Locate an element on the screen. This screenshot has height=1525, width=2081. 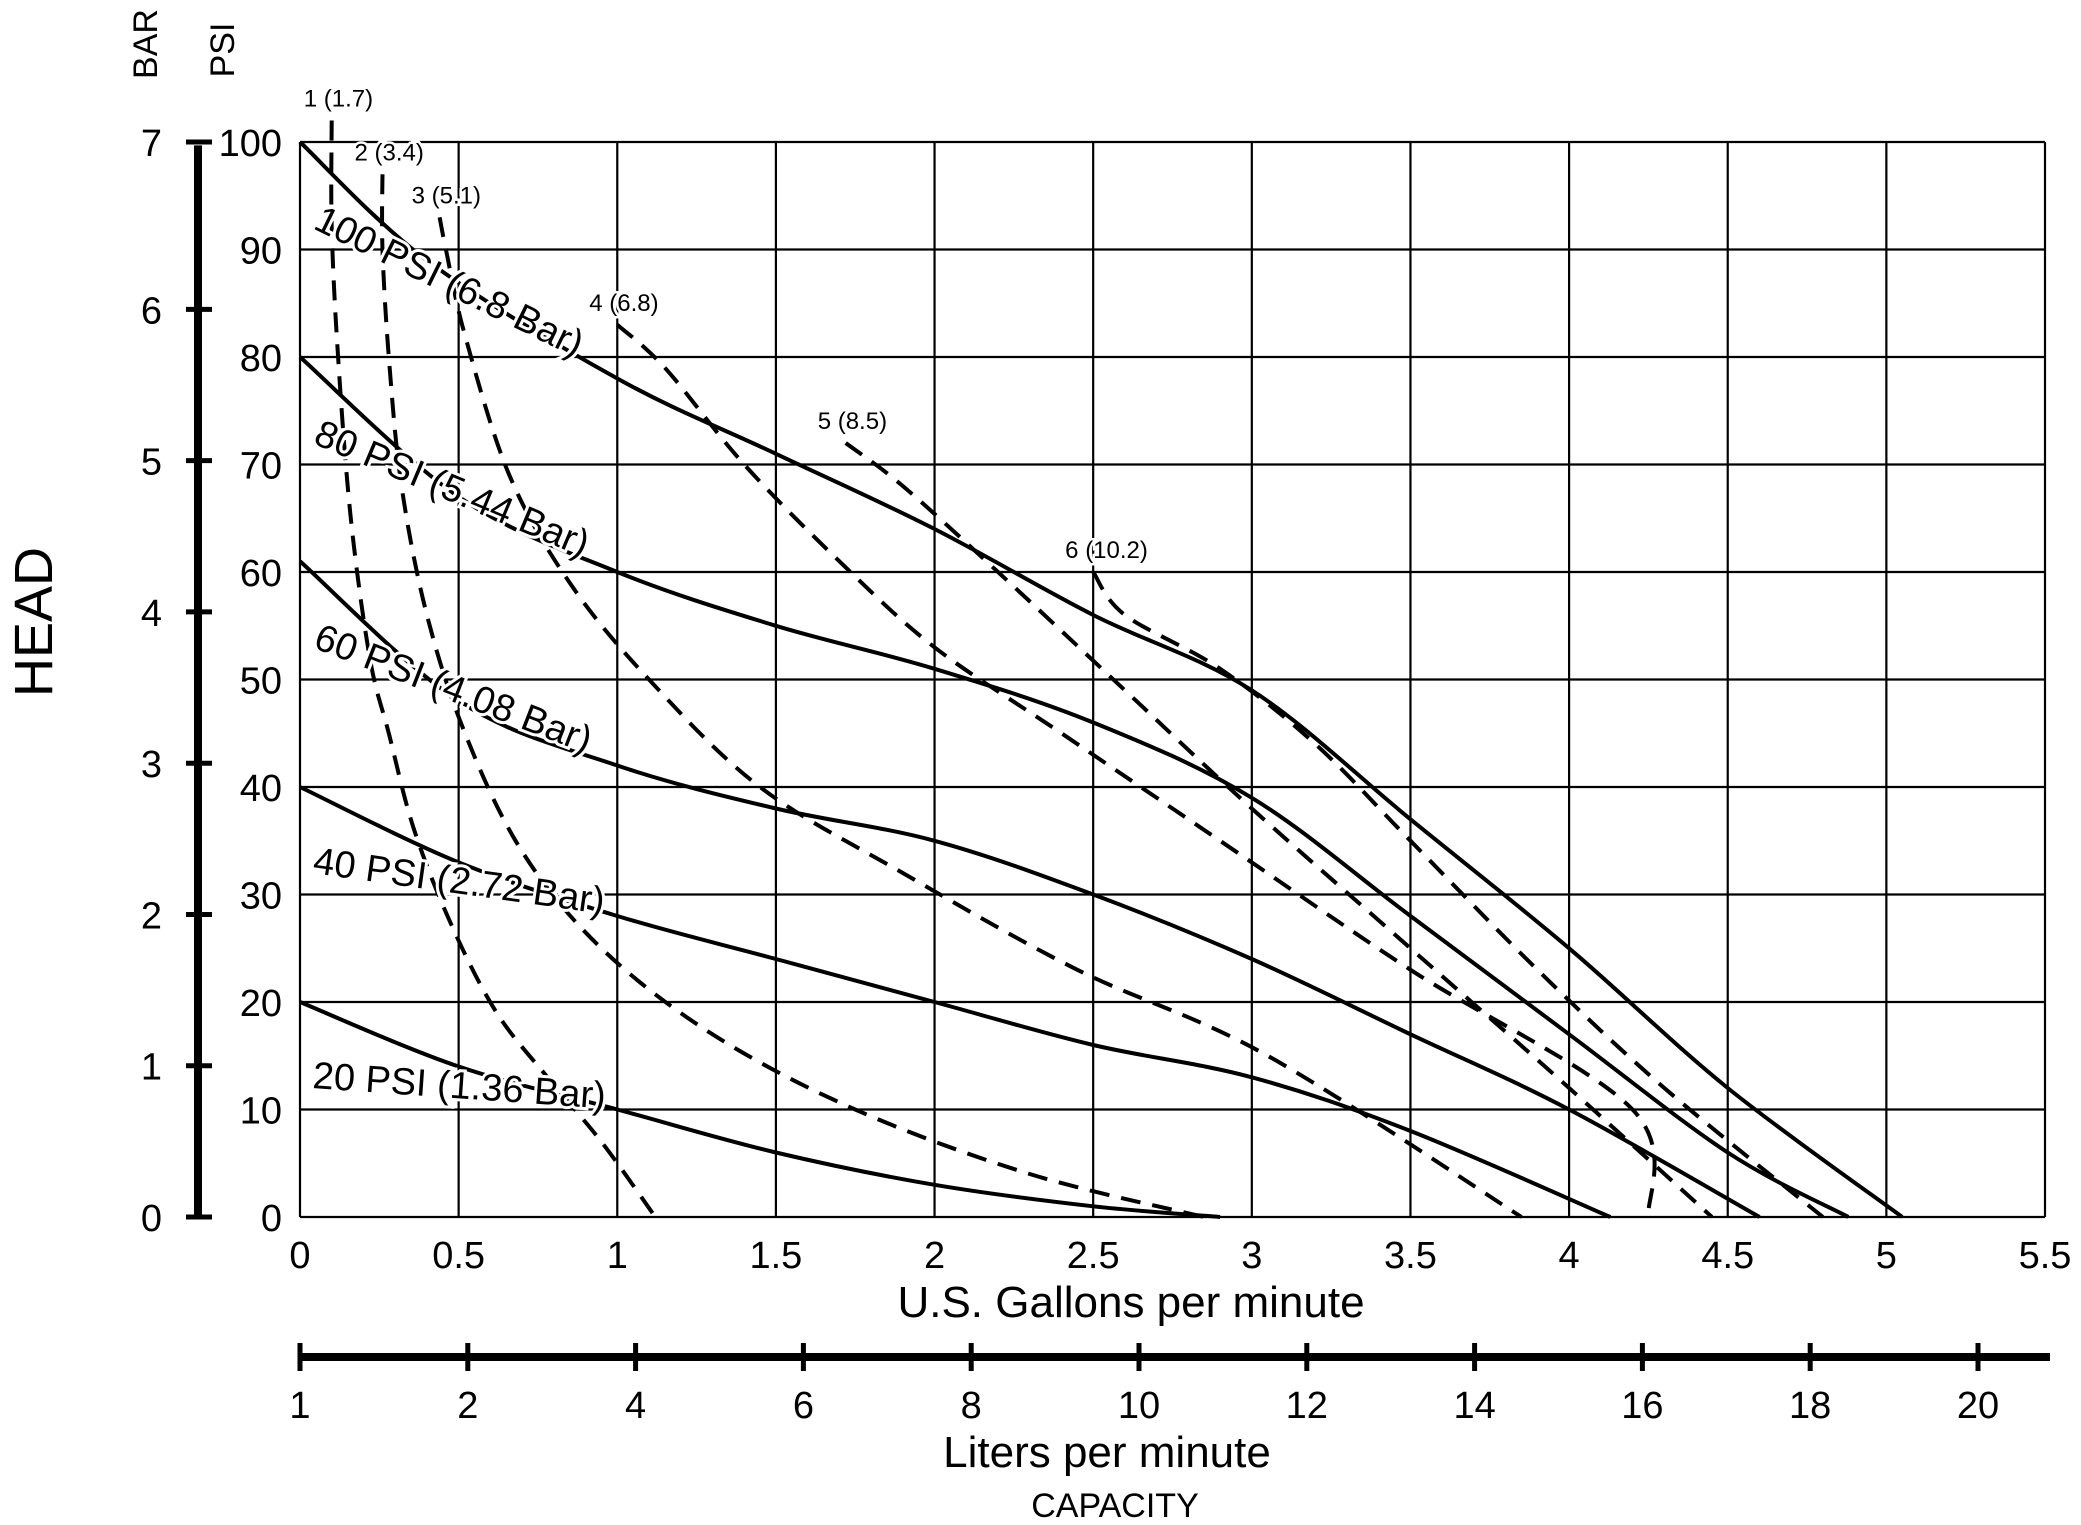
lpm-tick-label: 10 is located at coordinates (1139, 1406).